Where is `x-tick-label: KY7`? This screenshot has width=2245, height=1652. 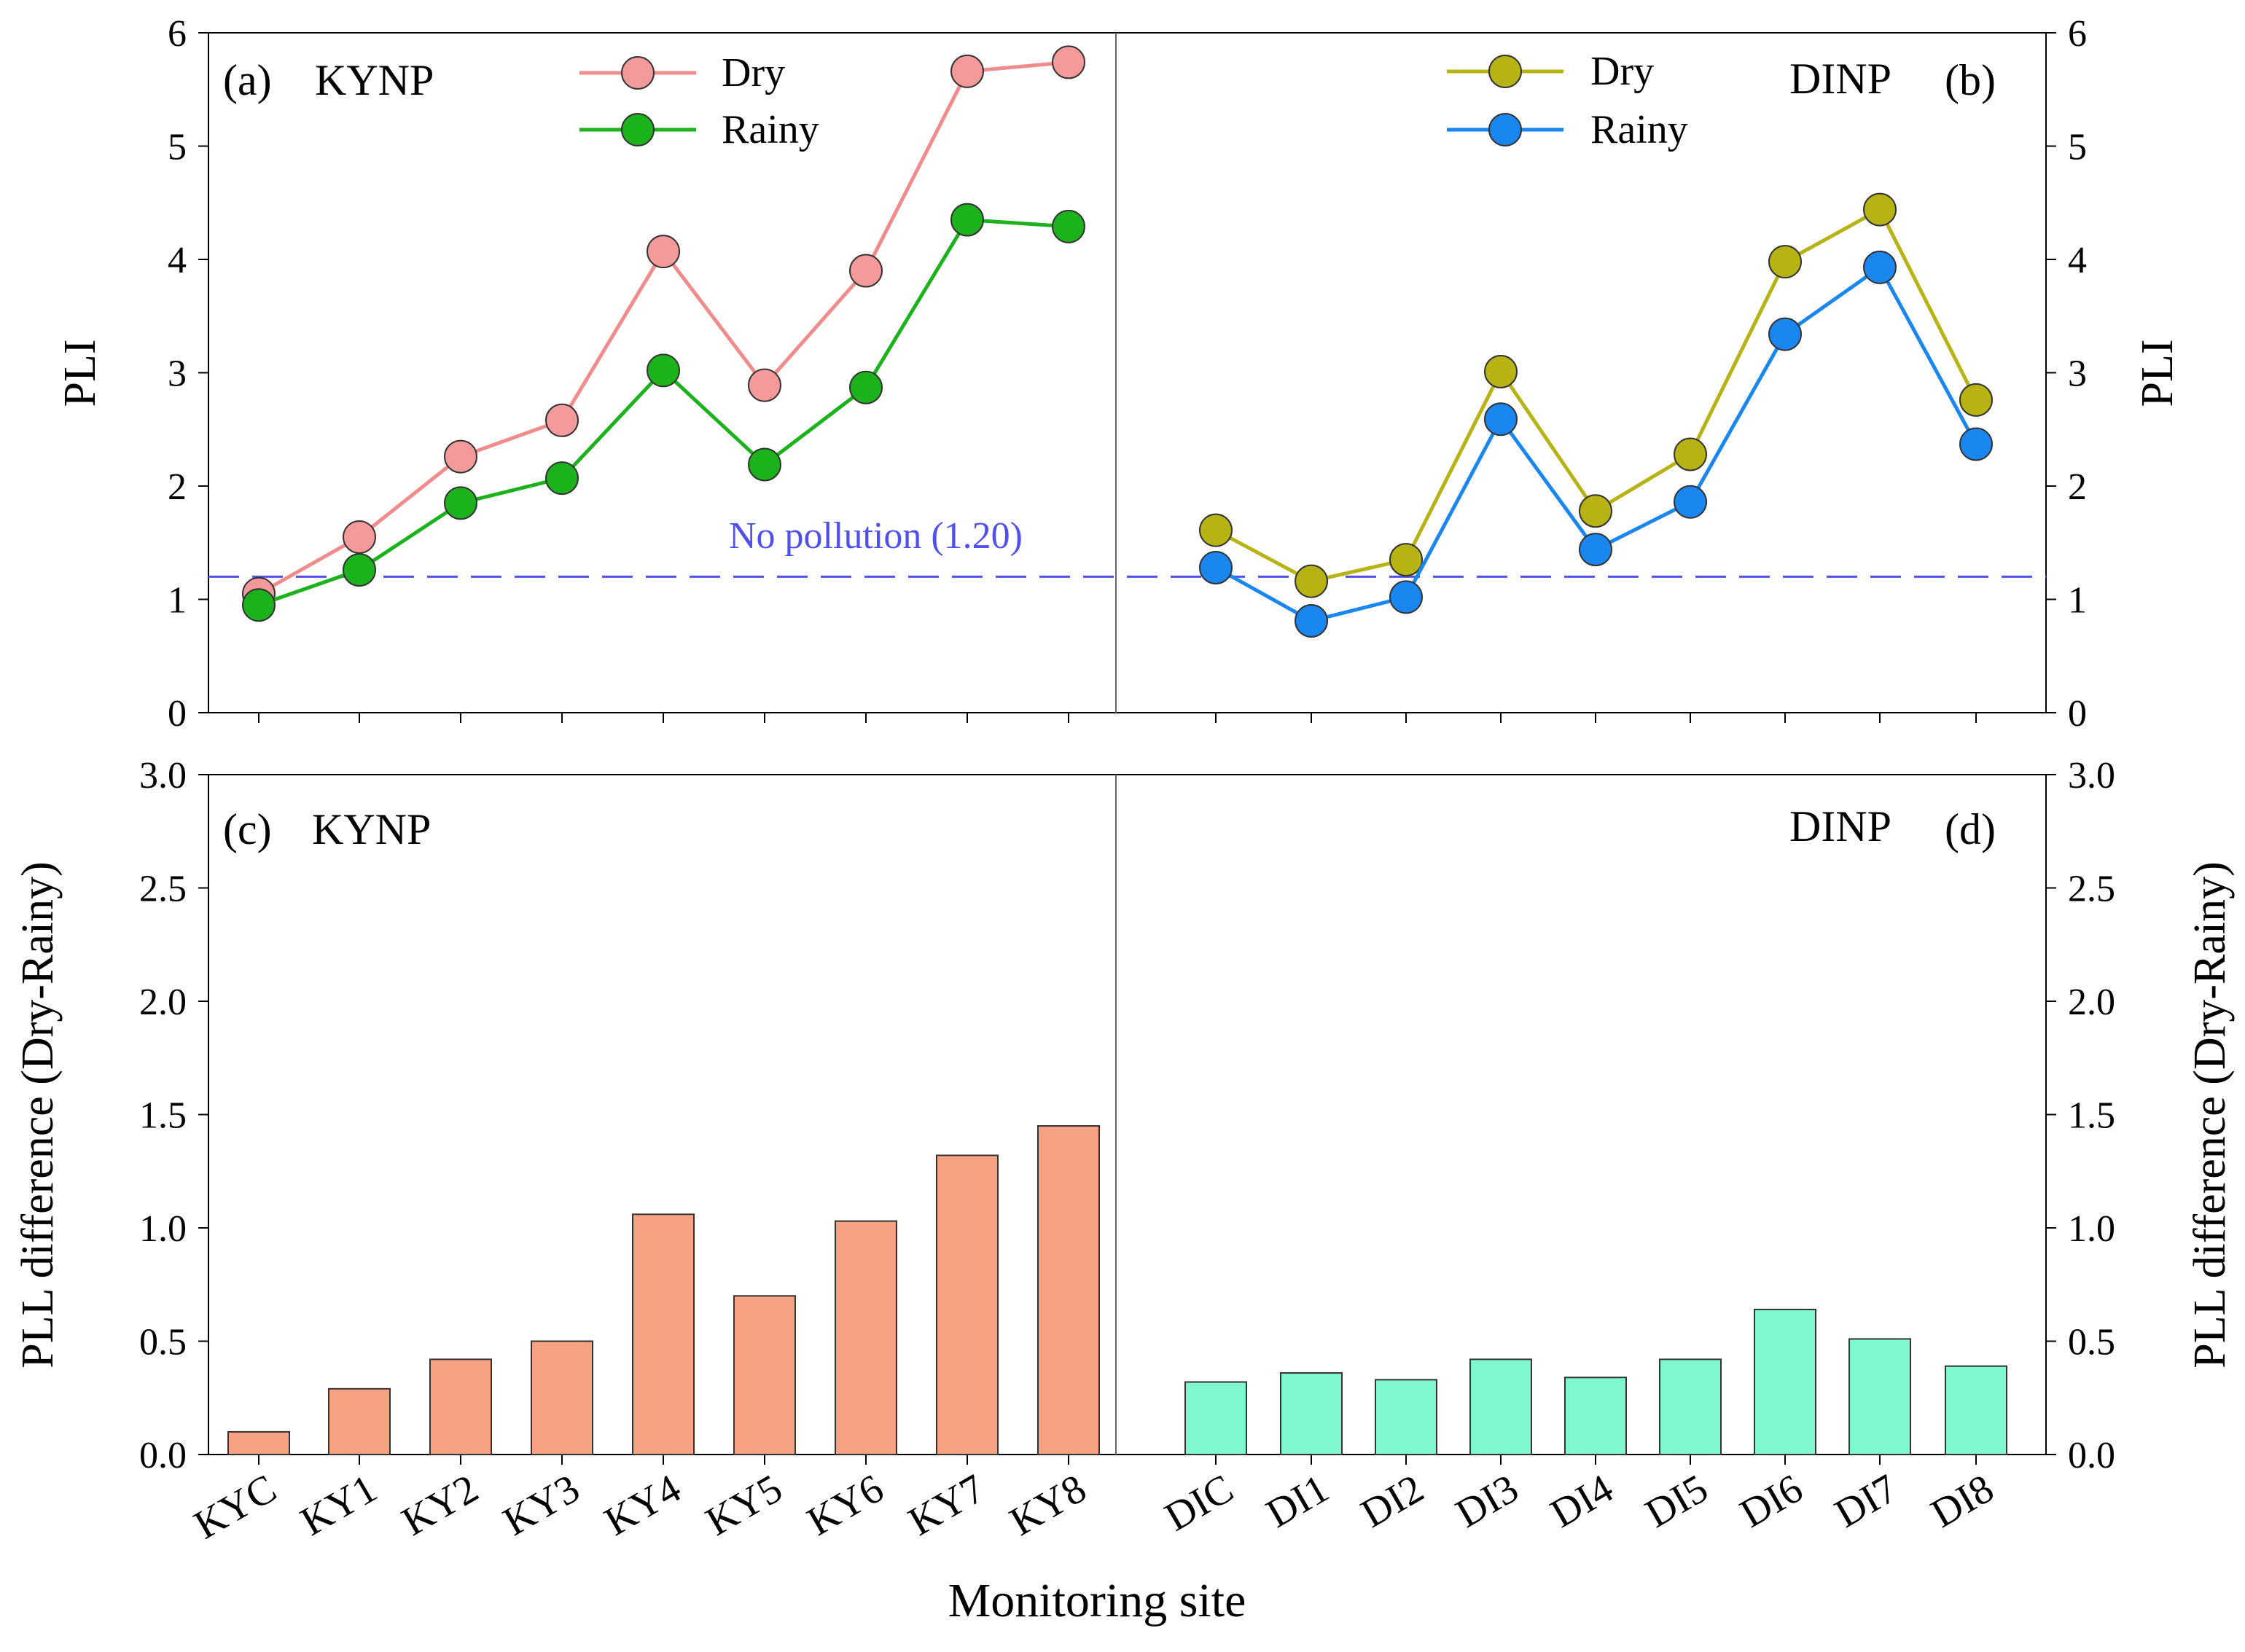
x-tick-label: KY7 is located at coordinates (946, 1505).